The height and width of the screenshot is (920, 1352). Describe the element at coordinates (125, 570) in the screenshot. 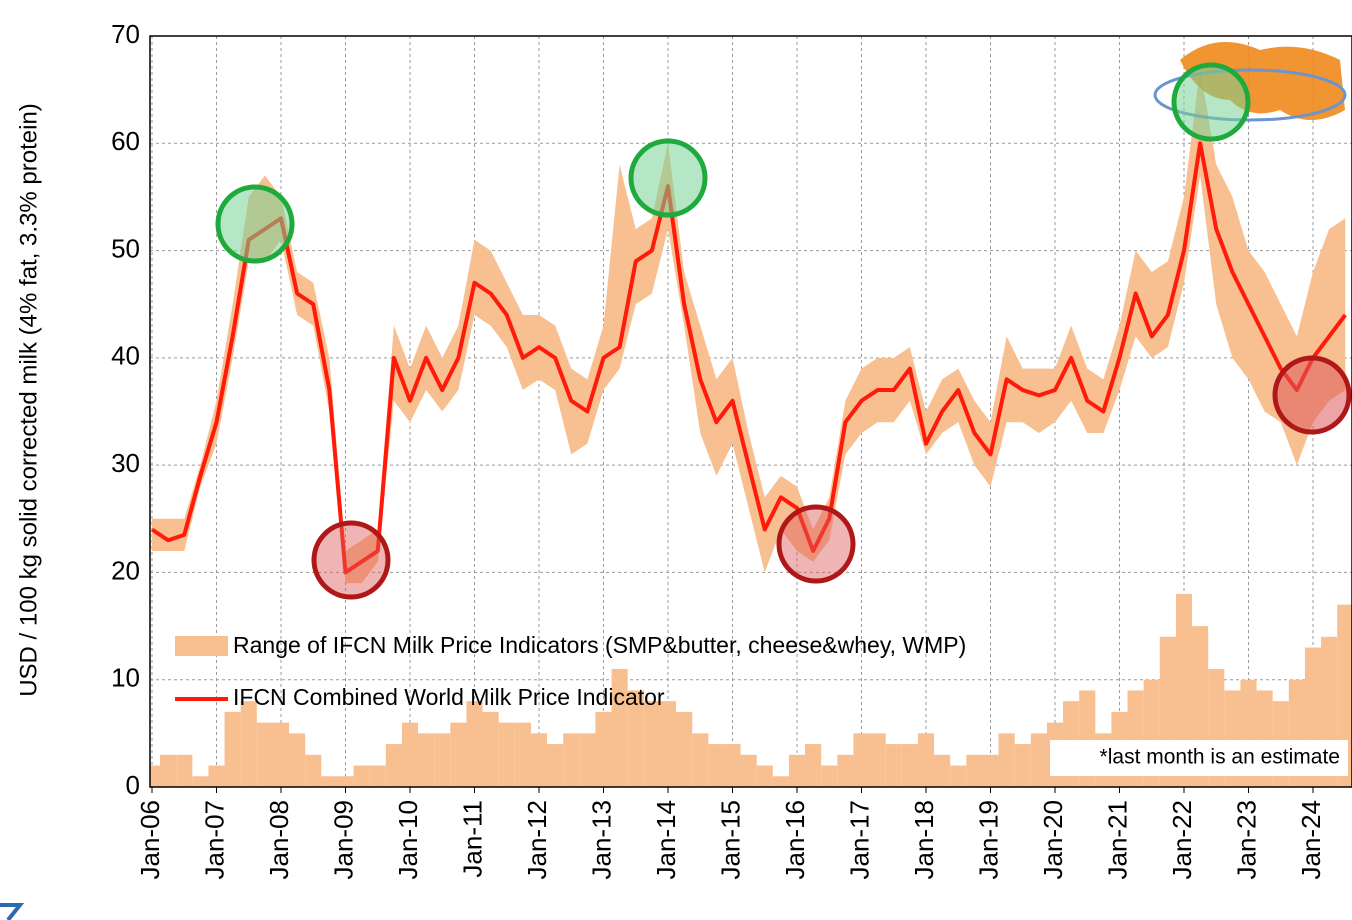

I see `y-tick-label: 20` at that location.